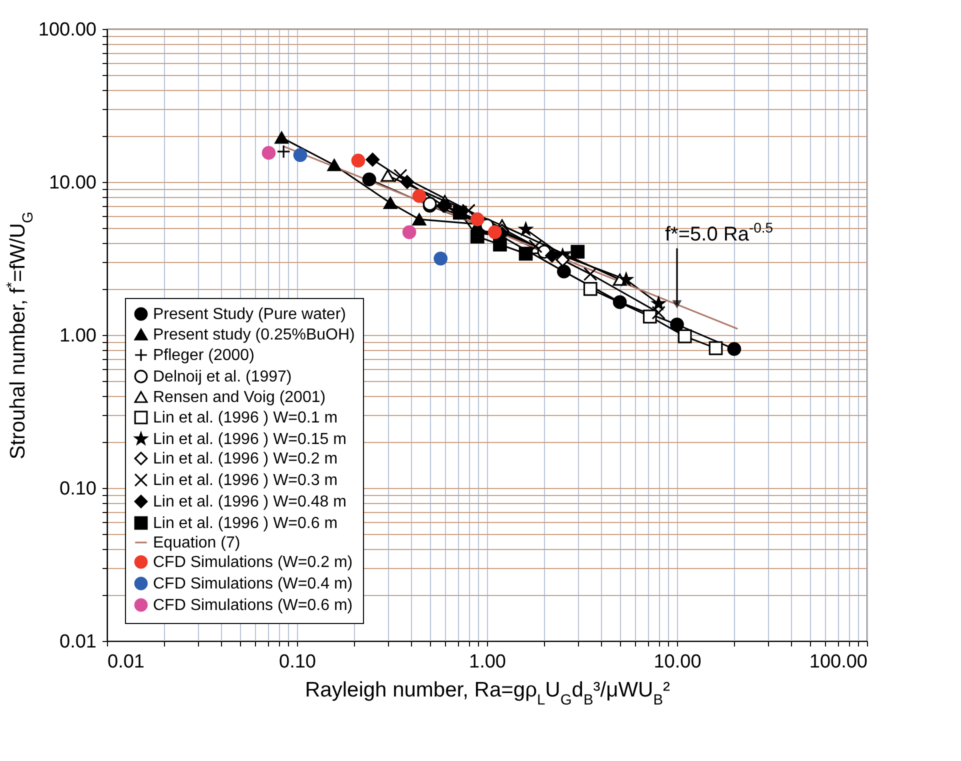 This screenshot has width=961, height=761. I want to click on x-tick-label: 0.10, so click(297, 662).